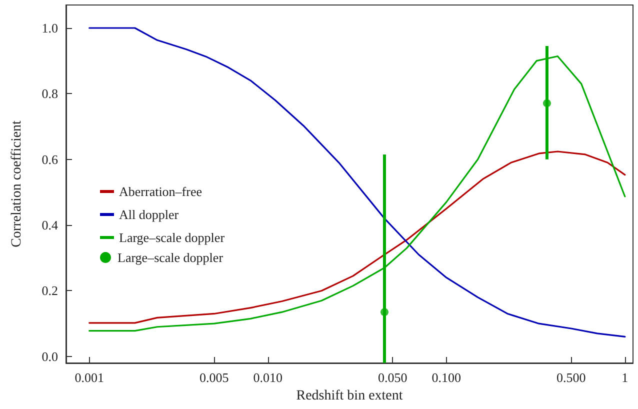  What do you see at coordinates (625, 377) in the screenshot?
I see `x-tick-label: 1` at bounding box center [625, 377].